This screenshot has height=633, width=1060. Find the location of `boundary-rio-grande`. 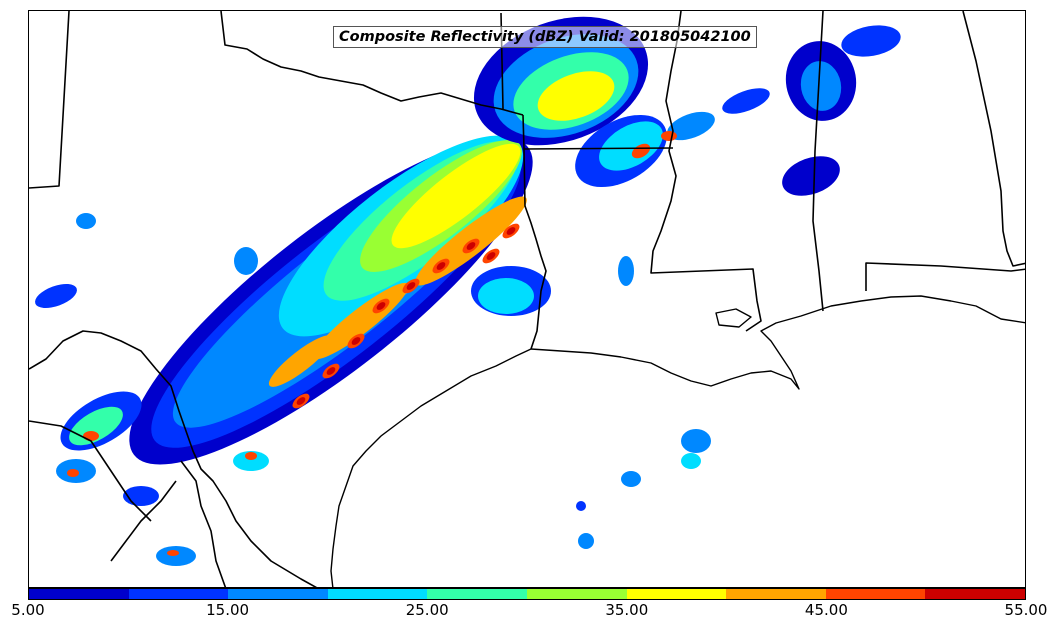

boundary-rio-grande is located at coordinates (173, 458).